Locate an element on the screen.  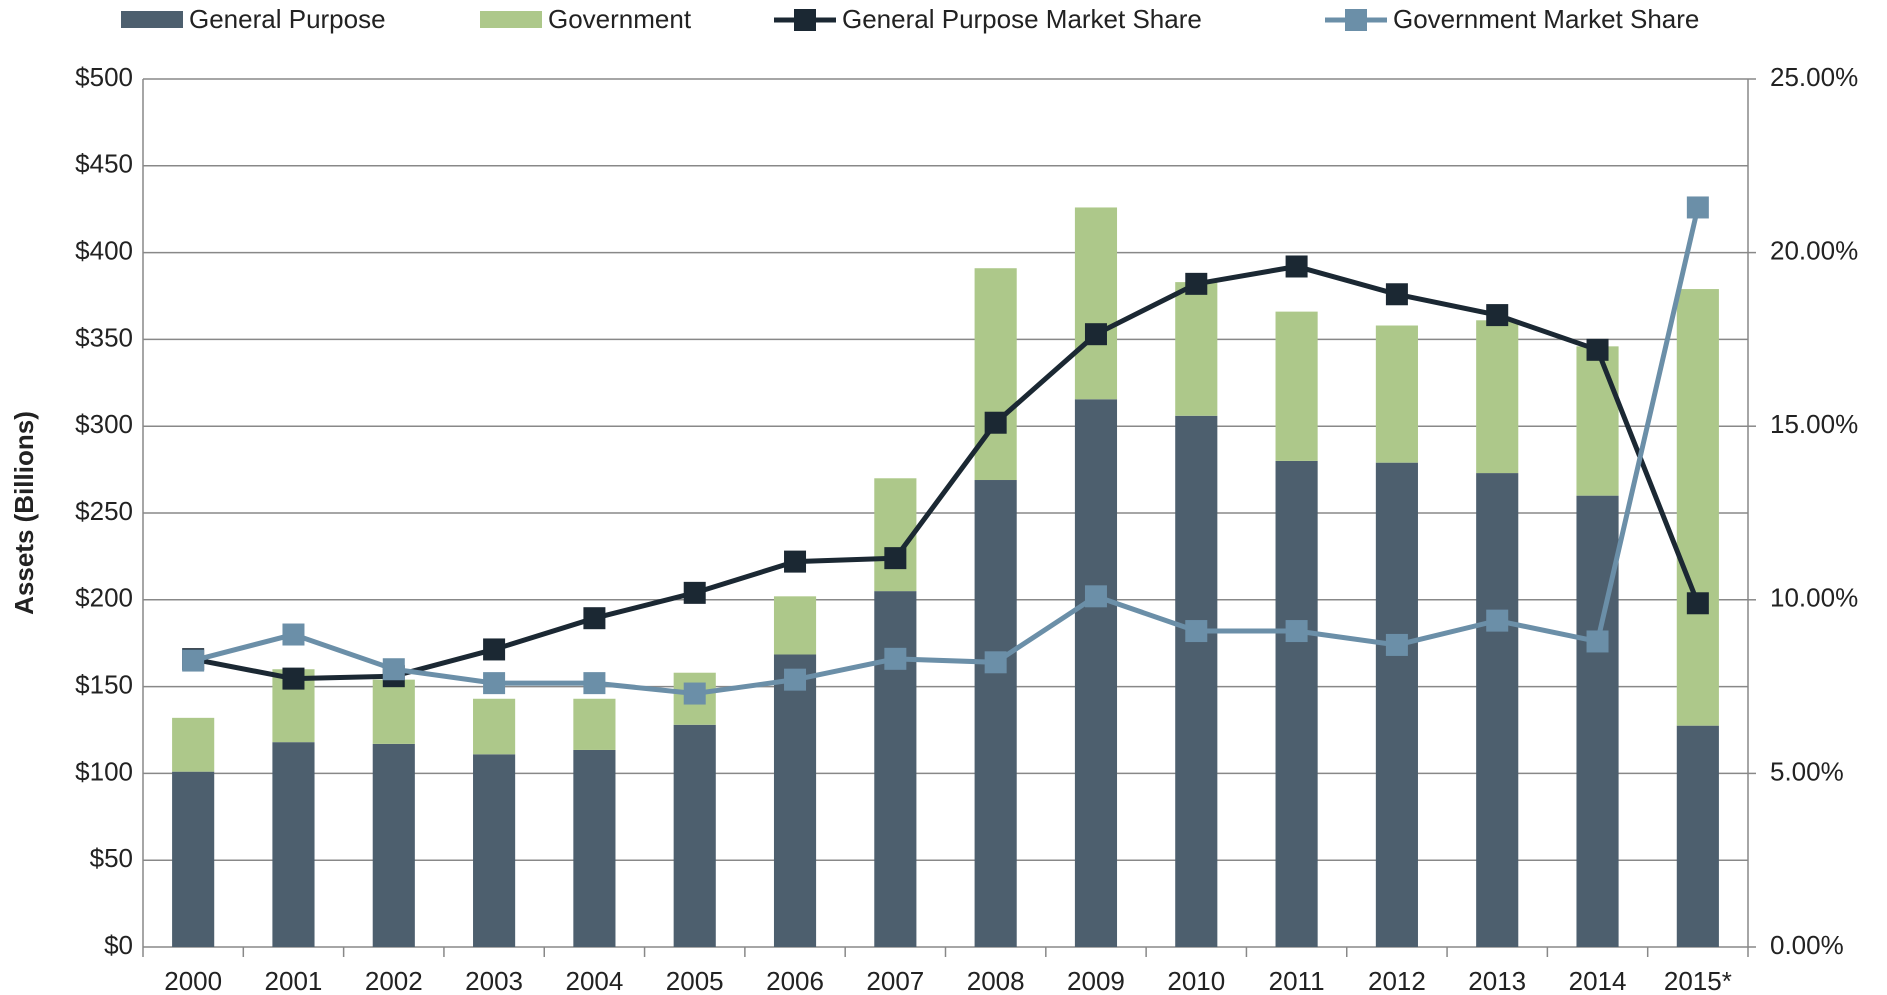
y-tick-label: $250 is located at coordinates (104, 511).